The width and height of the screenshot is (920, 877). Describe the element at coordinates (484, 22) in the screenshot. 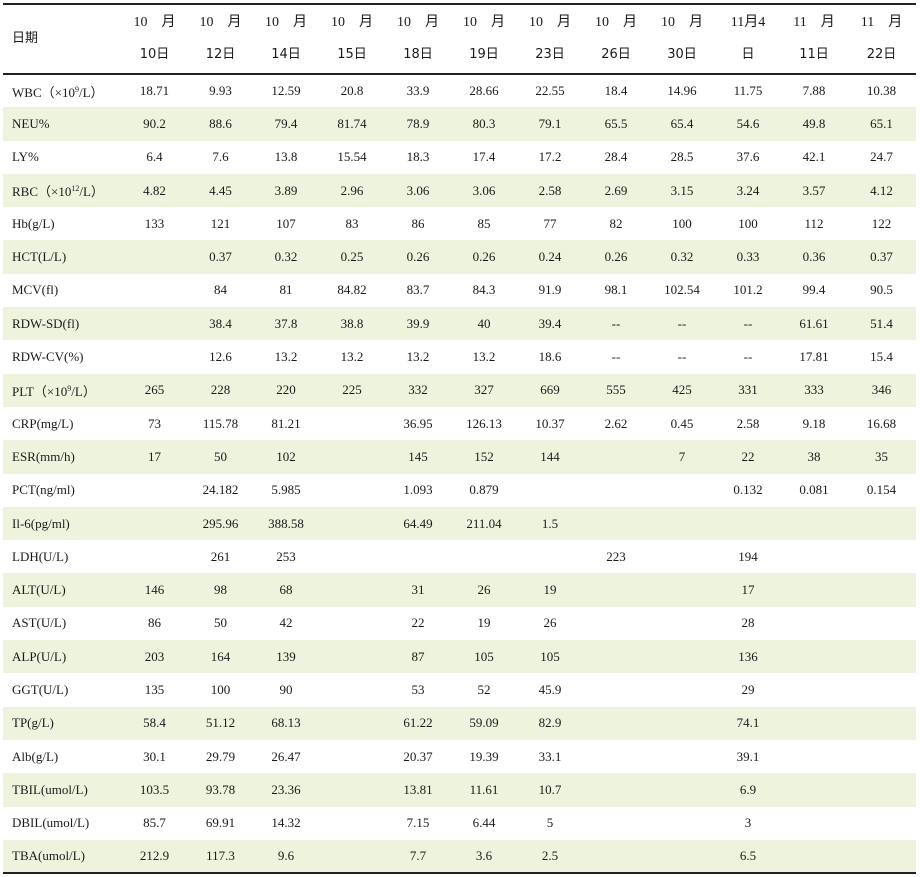

I see `date-header-month: 10 月` at that location.